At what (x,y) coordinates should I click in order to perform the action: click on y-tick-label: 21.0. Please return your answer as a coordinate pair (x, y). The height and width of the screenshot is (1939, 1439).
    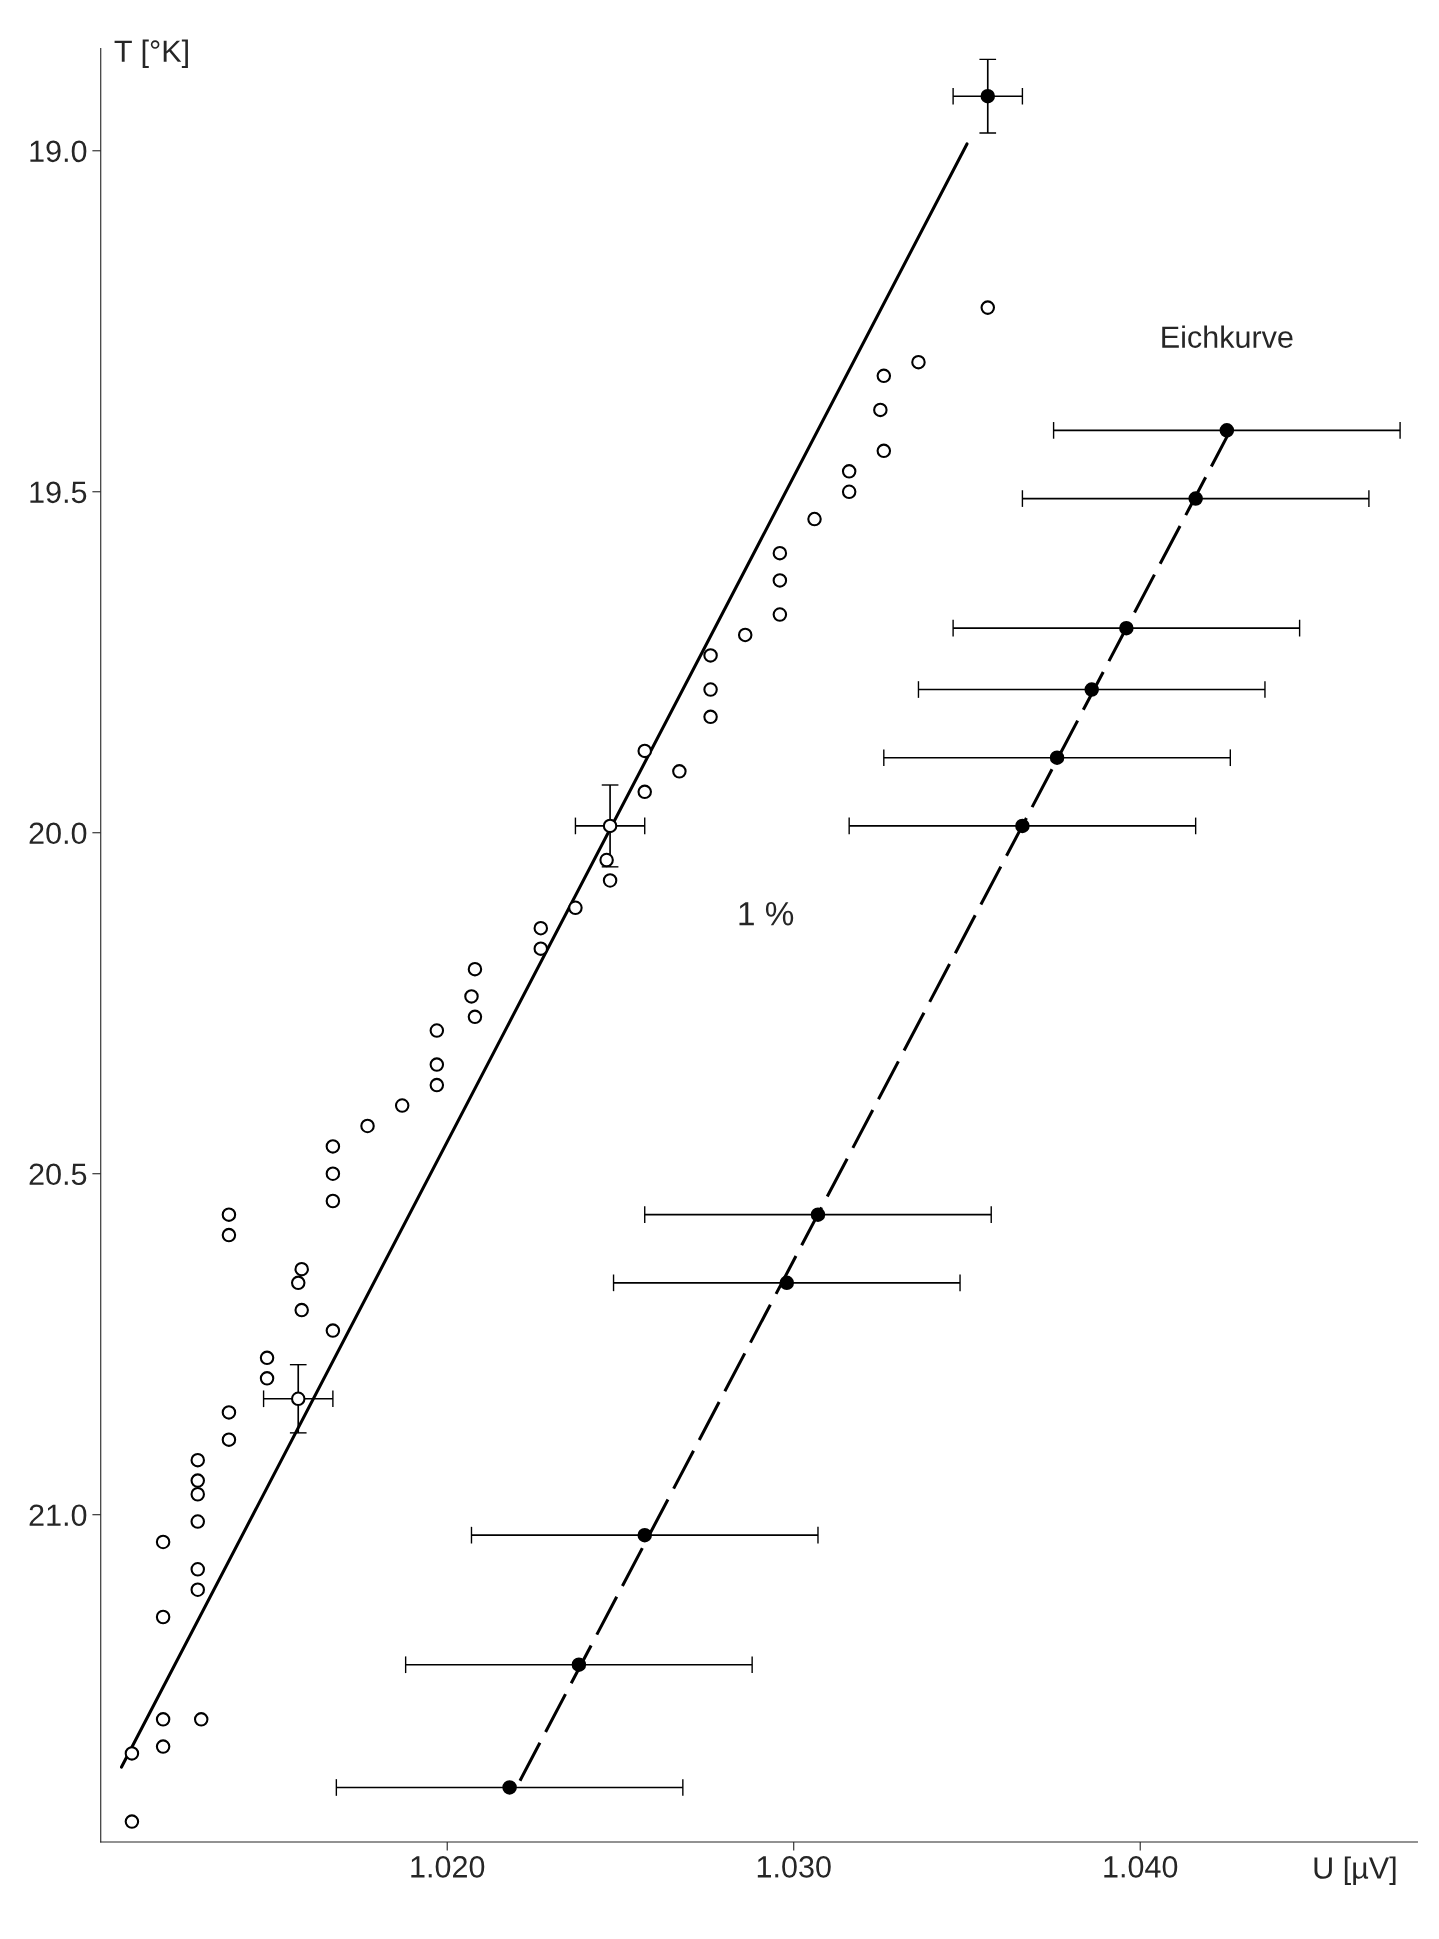
    Looking at the image, I should click on (58, 1515).